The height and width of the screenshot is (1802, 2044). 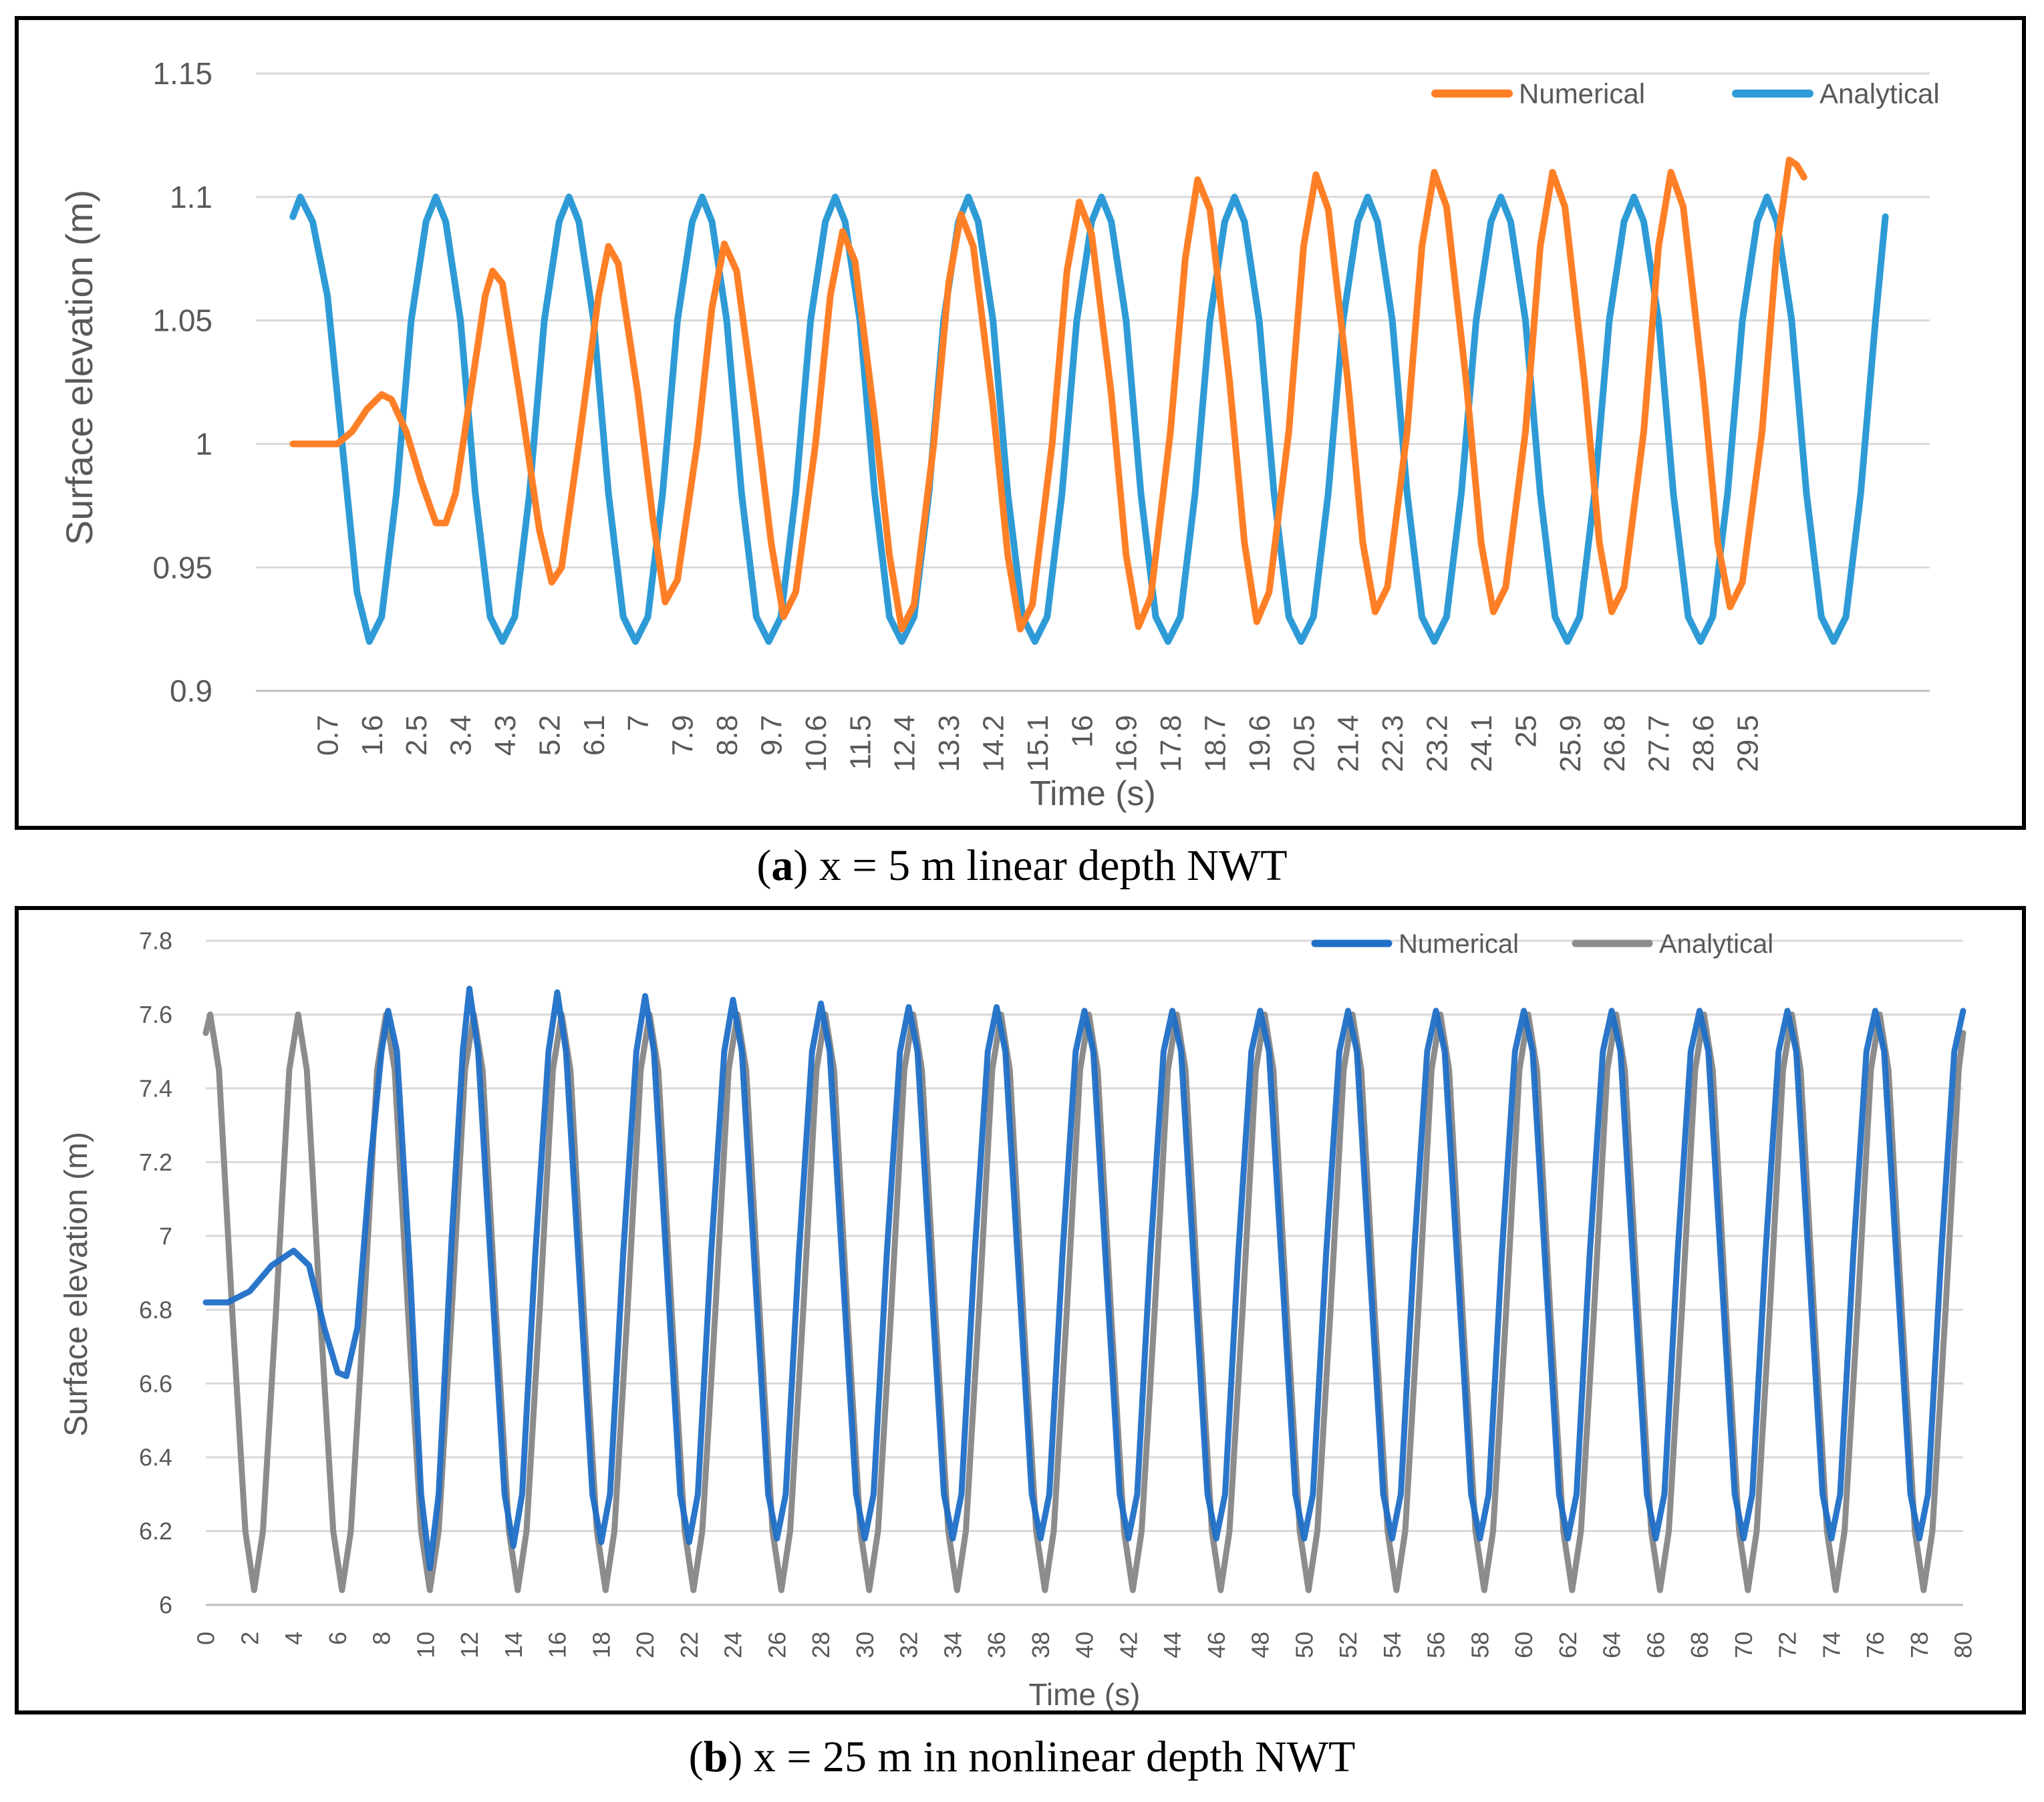 I want to click on y-tick-label: 7.2, so click(x=155, y=1162).